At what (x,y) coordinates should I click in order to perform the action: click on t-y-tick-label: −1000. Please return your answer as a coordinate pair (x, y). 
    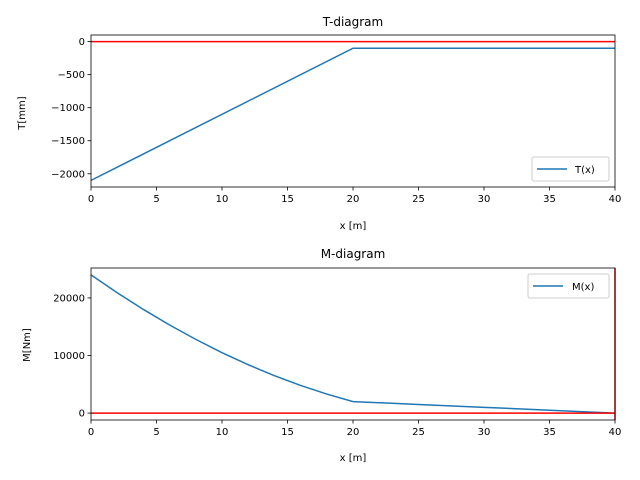
    Looking at the image, I should click on (68, 108).